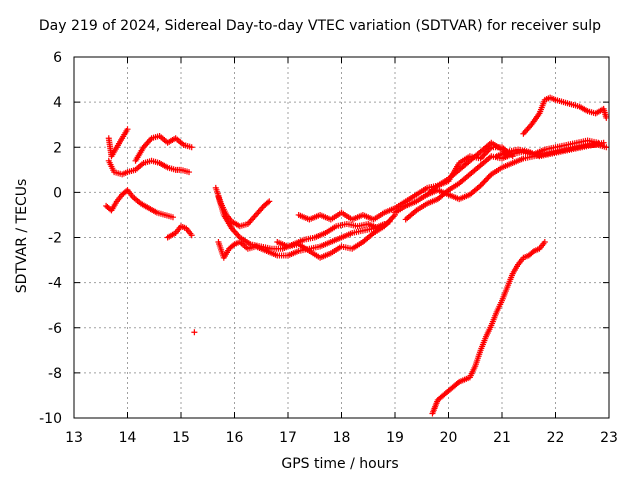 The height and width of the screenshot is (480, 640). Describe the element at coordinates (395, 438) in the screenshot. I see `x-tick-label: 19` at that location.